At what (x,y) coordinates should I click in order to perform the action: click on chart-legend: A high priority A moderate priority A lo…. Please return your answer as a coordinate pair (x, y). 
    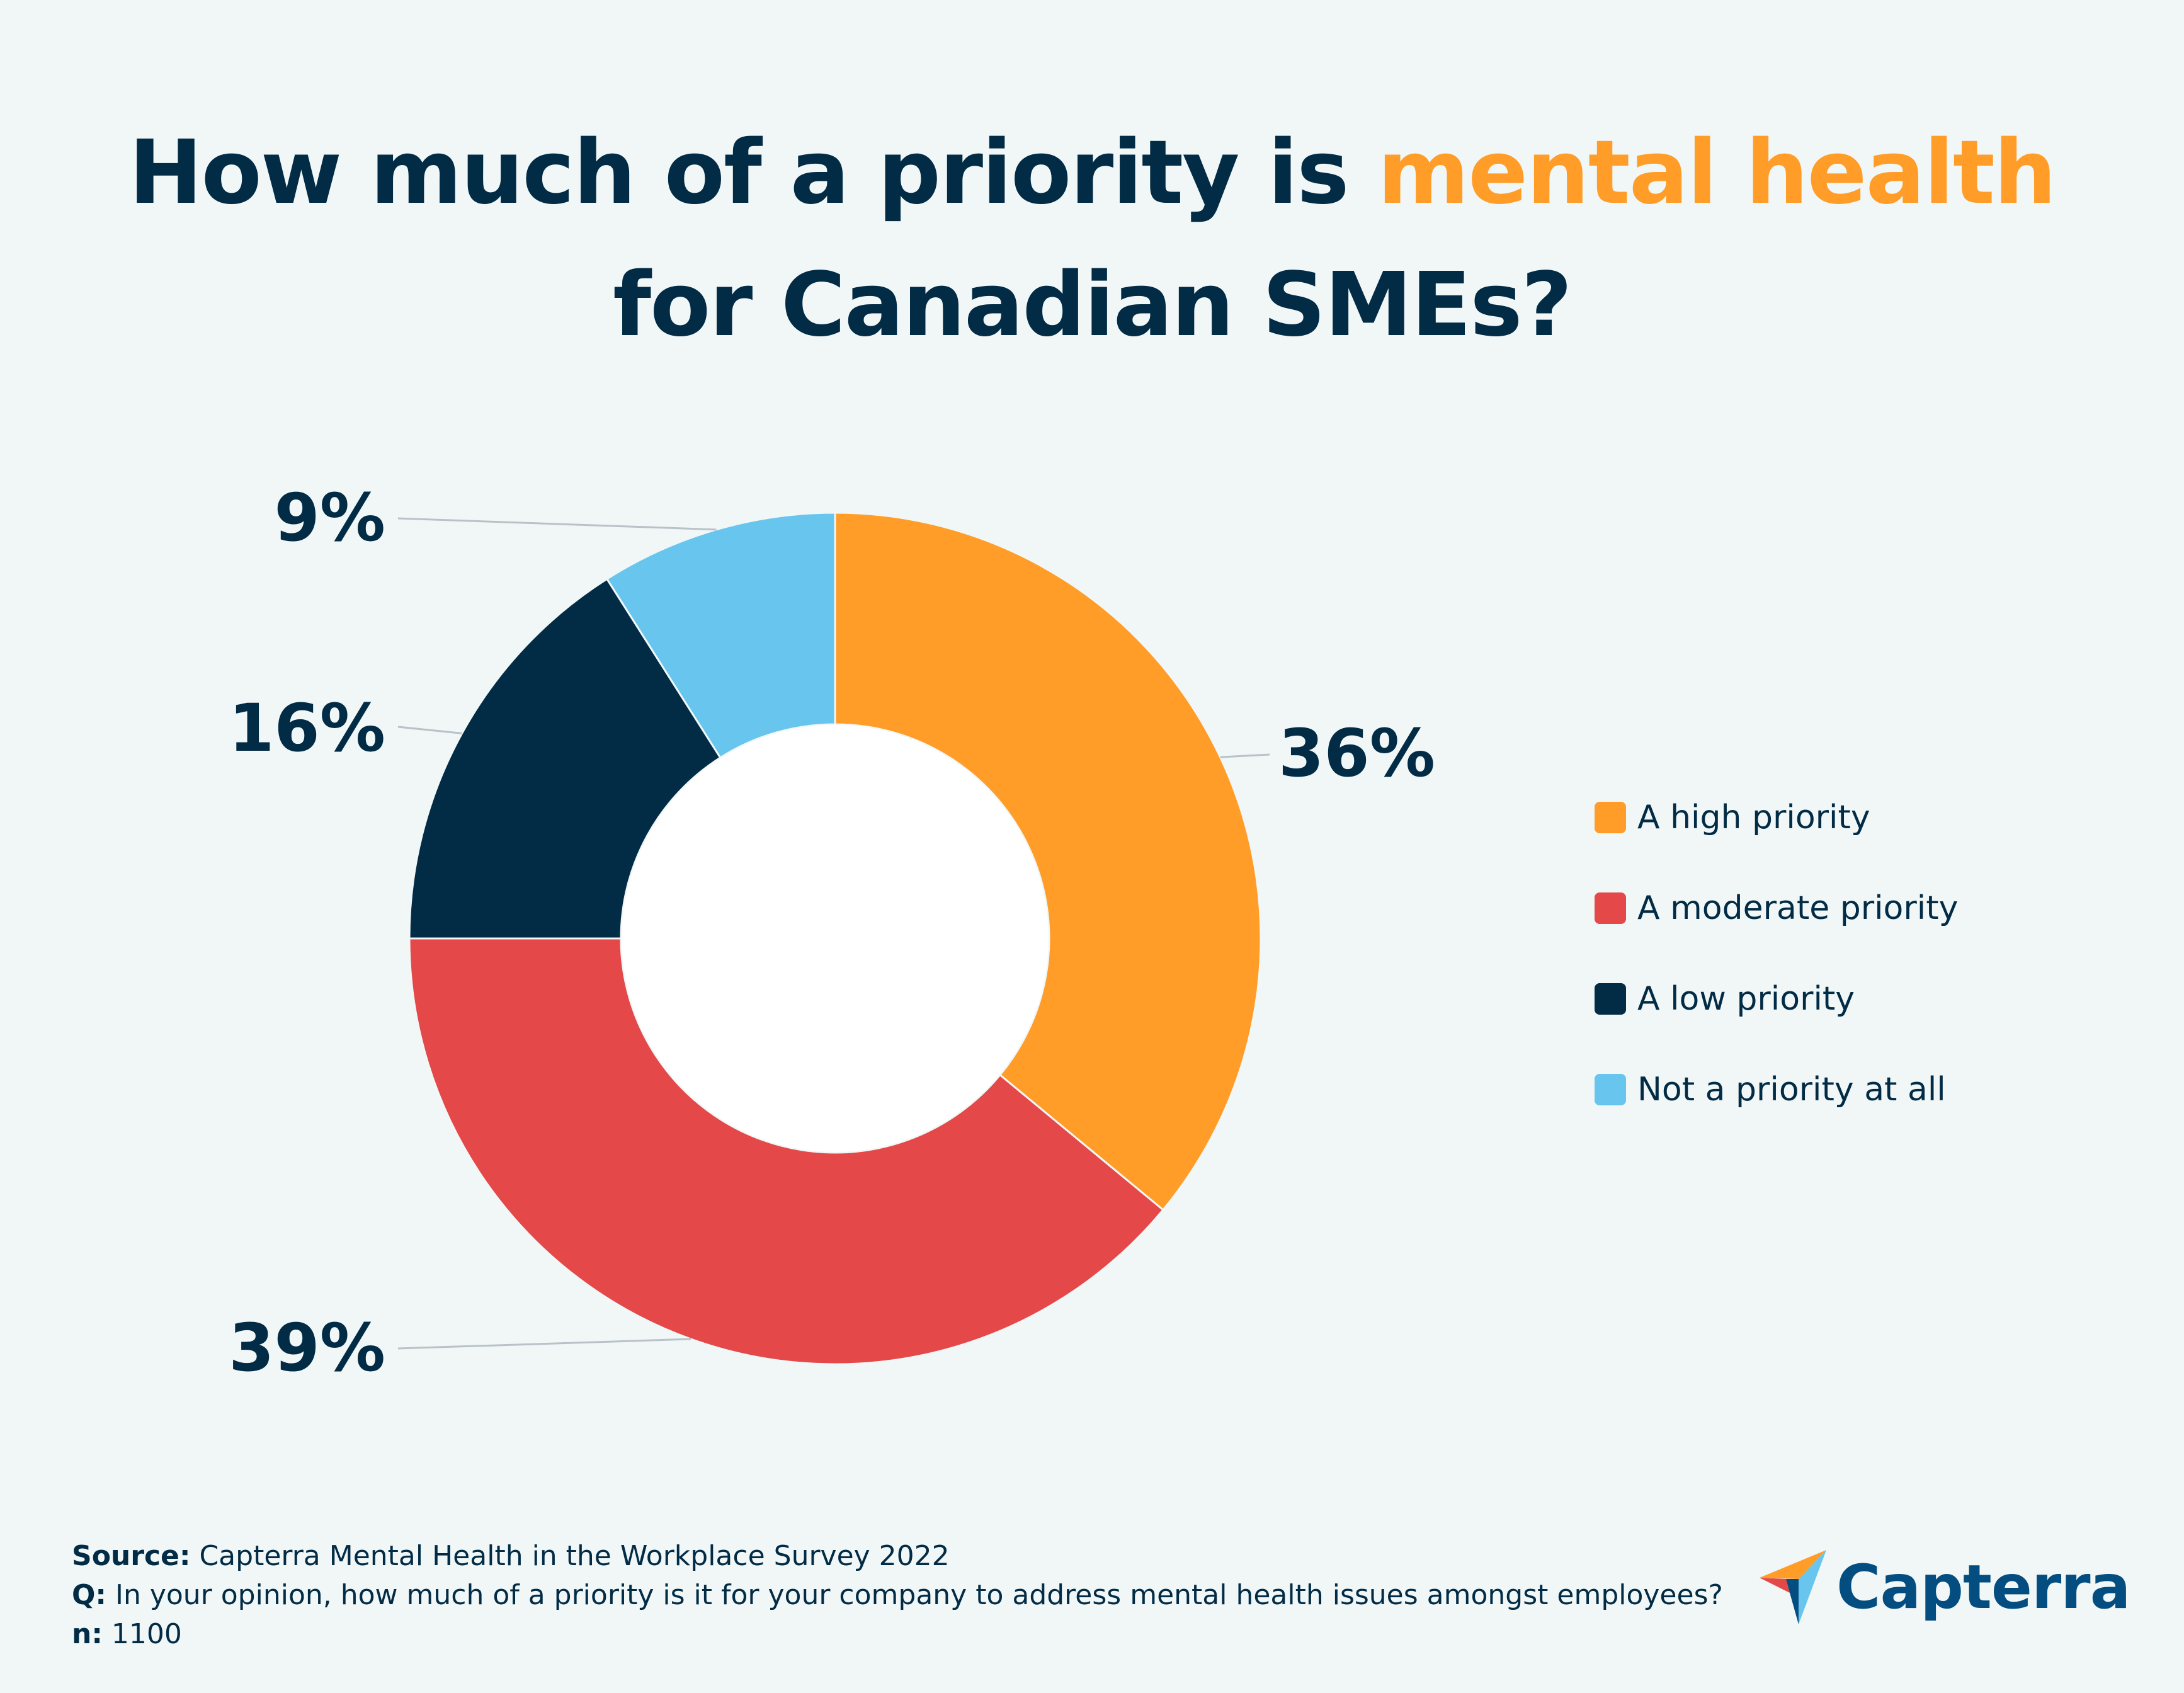
    Looking at the image, I should click on (1776, 953).